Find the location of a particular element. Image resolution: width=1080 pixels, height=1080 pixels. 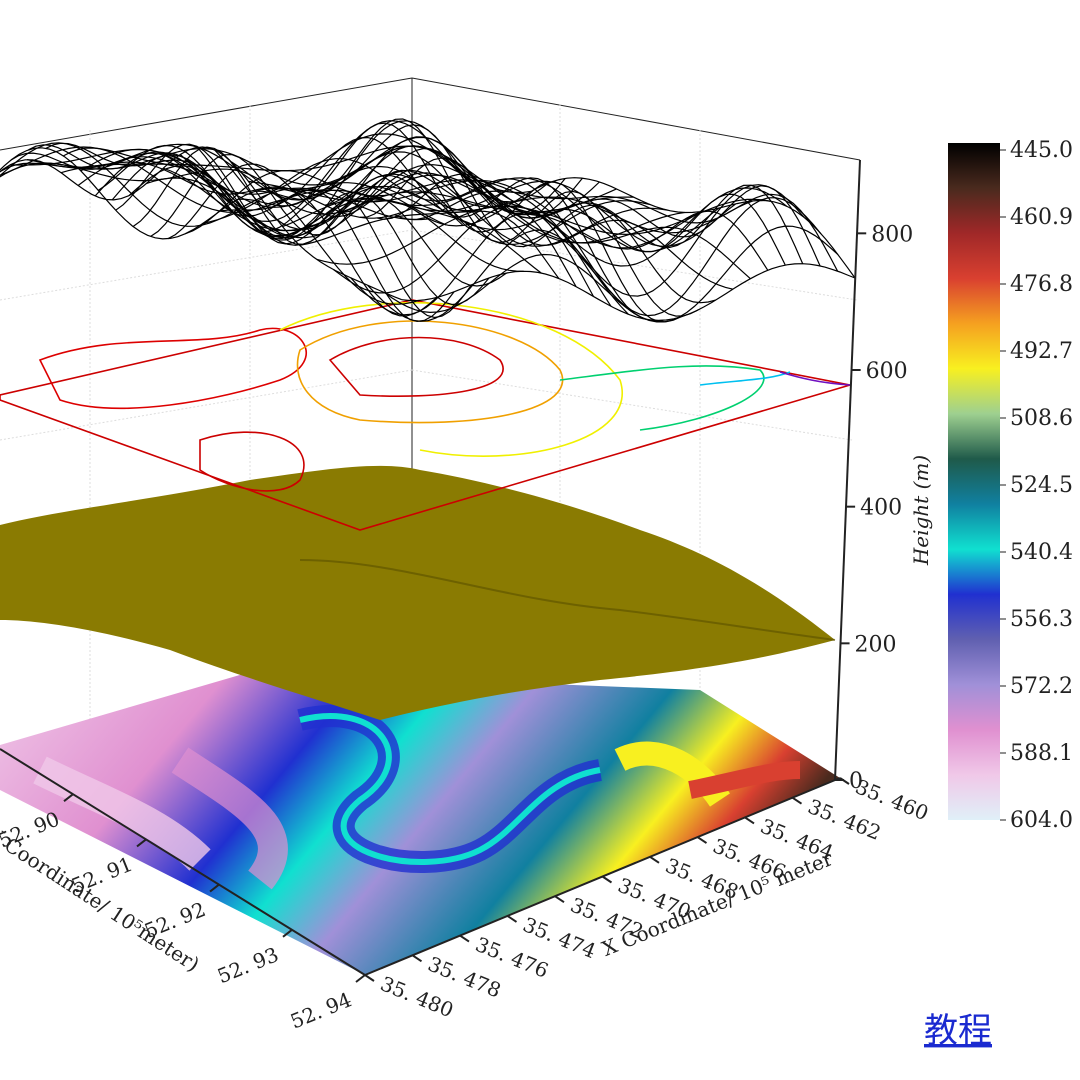

y-tick-label: 52. 93 is located at coordinates (248, 965).